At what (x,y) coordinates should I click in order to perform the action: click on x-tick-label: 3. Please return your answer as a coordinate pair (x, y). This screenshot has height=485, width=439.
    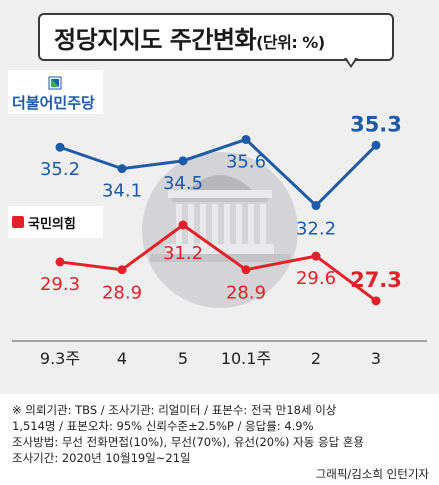
    Looking at the image, I should click on (376, 358).